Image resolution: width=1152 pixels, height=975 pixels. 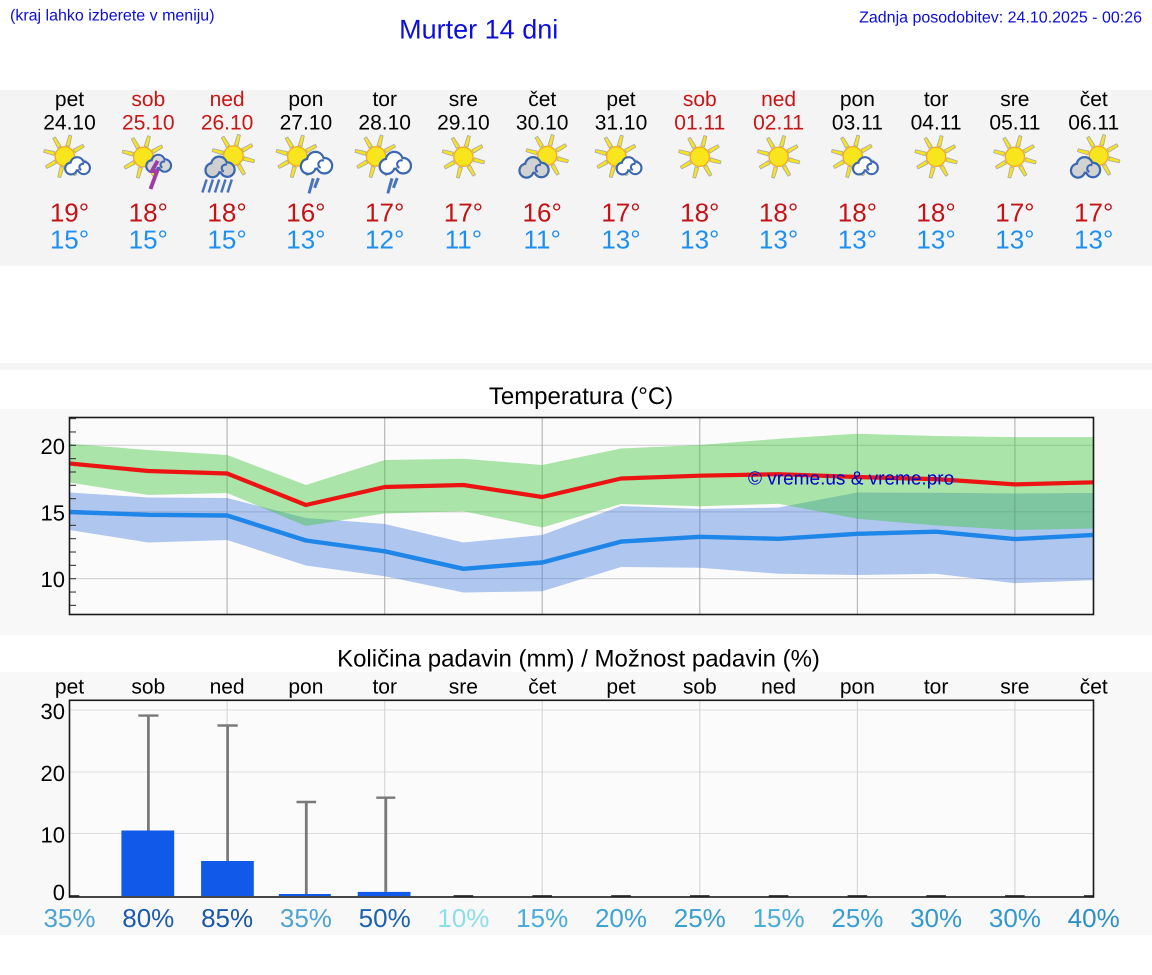 I want to click on svg-text: 01.11, so click(x=699, y=122).